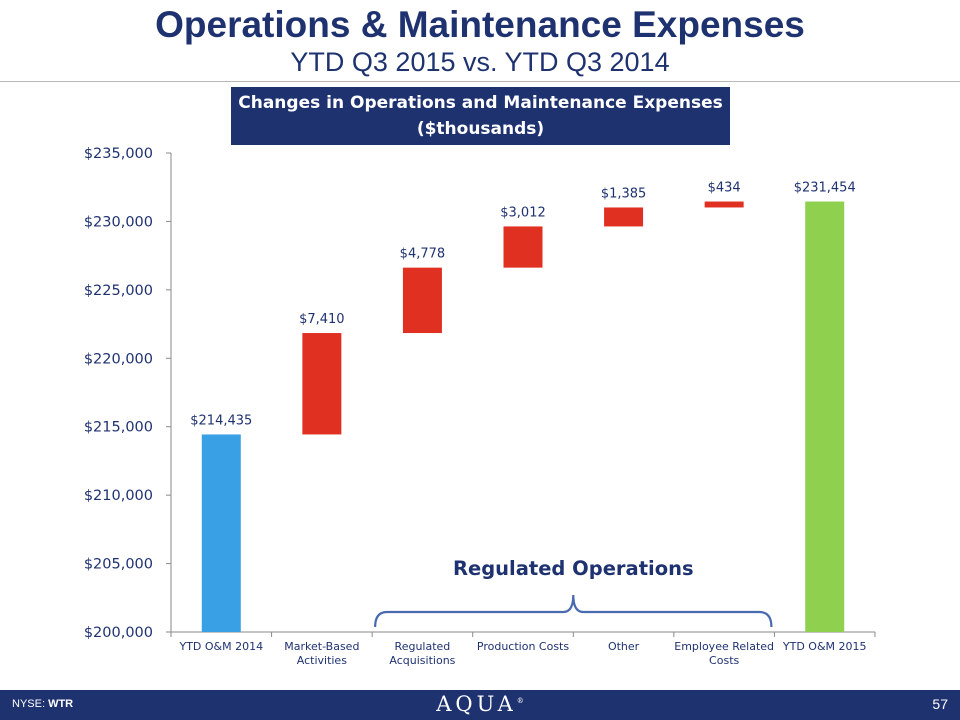 The image size is (960, 720). I want to click on x-category-label: Acquisitions, so click(422, 660).